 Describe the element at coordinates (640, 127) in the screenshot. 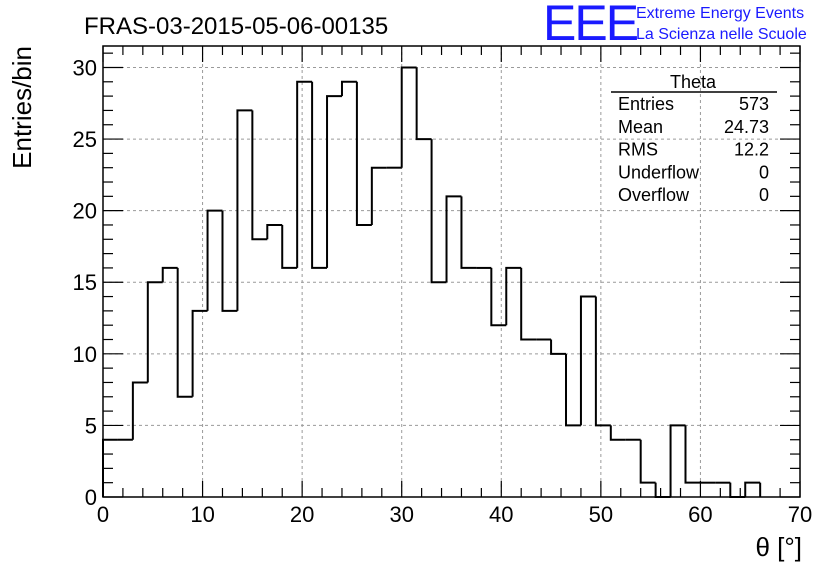

I see `stats-row-label: Mean` at that location.